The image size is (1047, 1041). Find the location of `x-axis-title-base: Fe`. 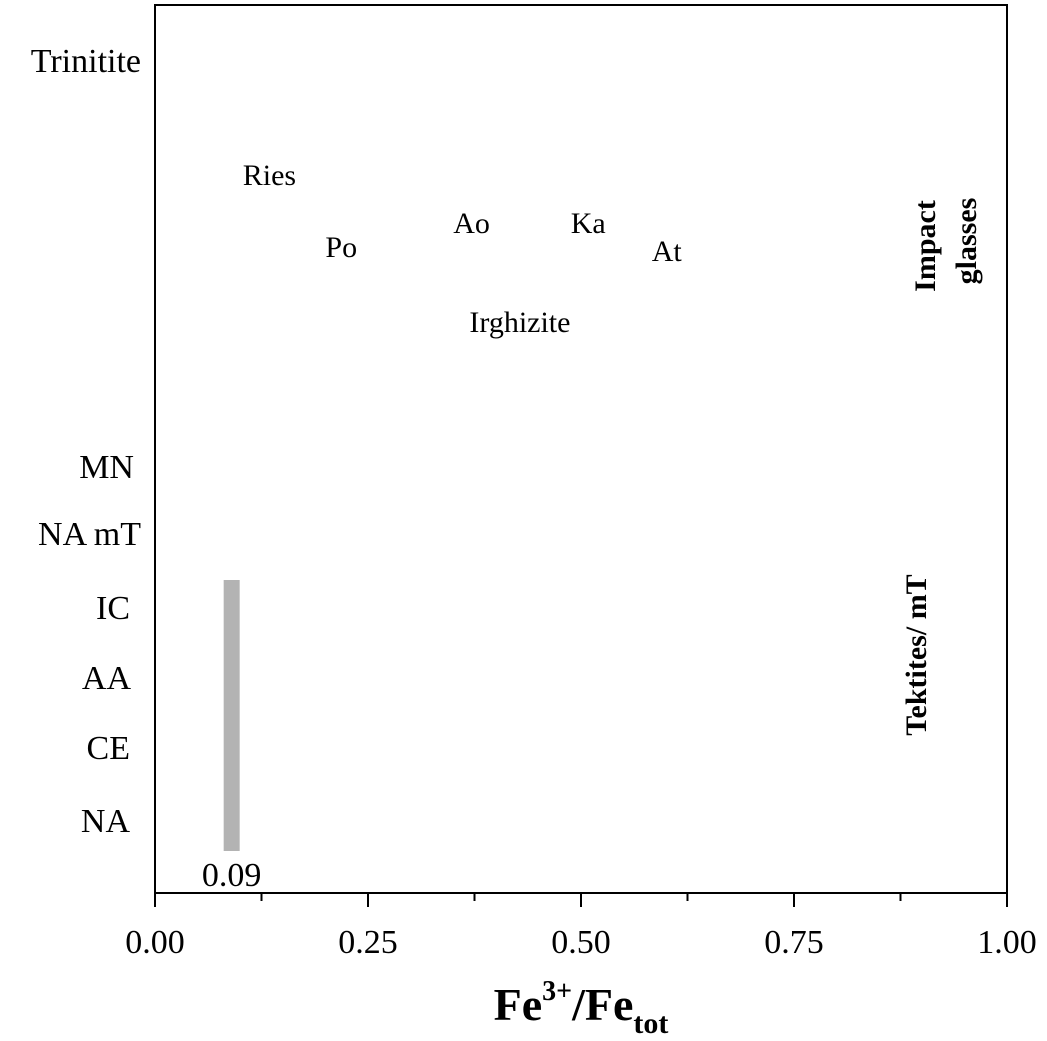

x-axis-title-base: Fe is located at coordinates (518, 1004).